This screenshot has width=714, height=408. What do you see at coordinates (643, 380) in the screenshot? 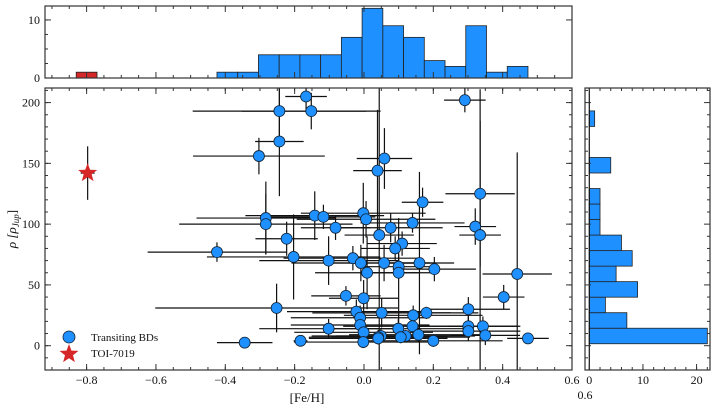
I see `right-hist-xtick-label: 10` at bounding box center [643, 380].